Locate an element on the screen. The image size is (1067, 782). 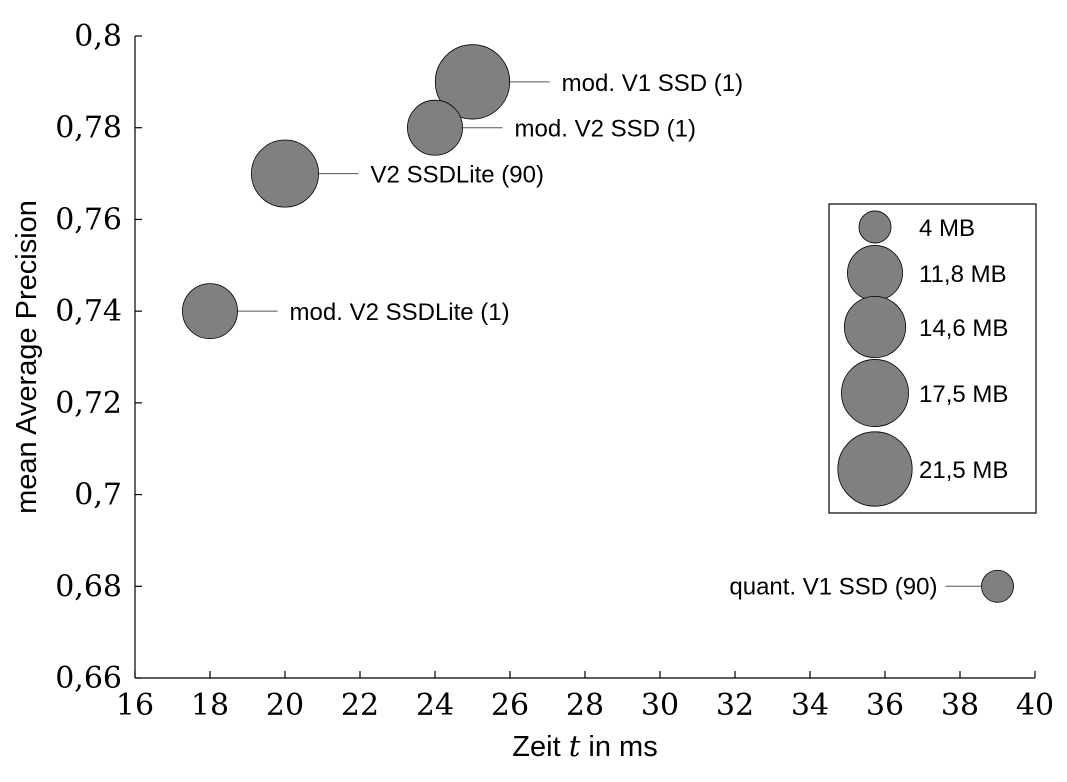
x-tick-label: 38 is located at coordinates (960, 705).